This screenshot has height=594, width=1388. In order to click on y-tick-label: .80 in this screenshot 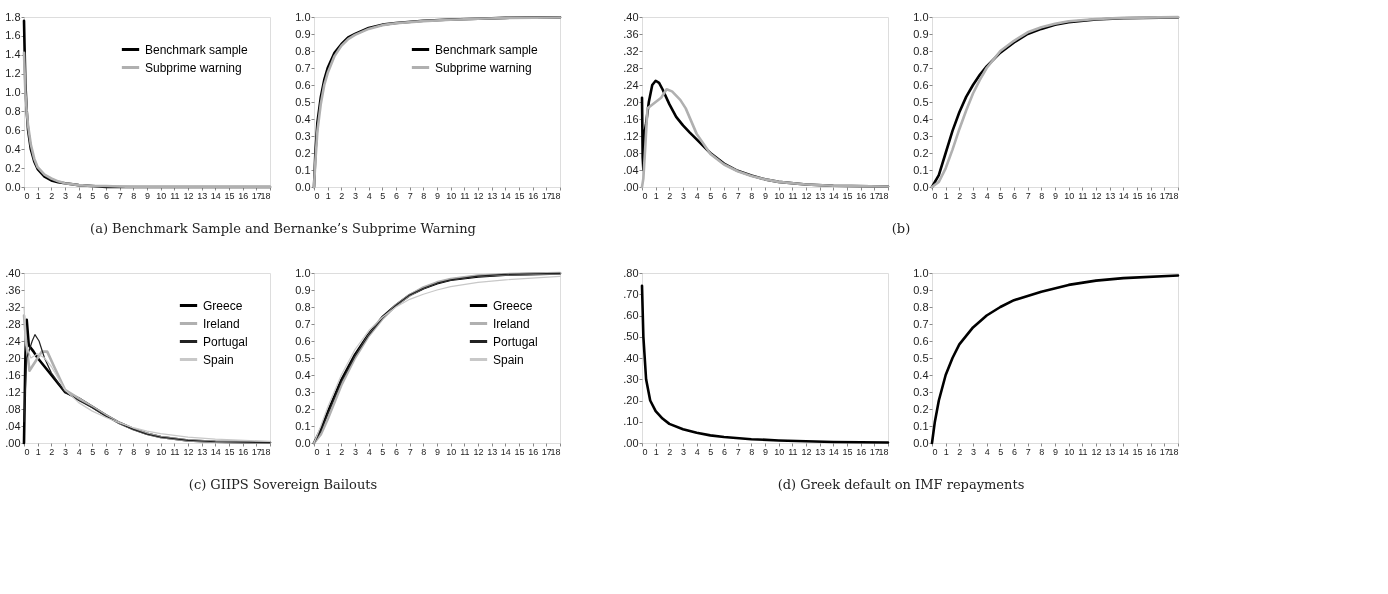, I will do `click(631, 272)`.